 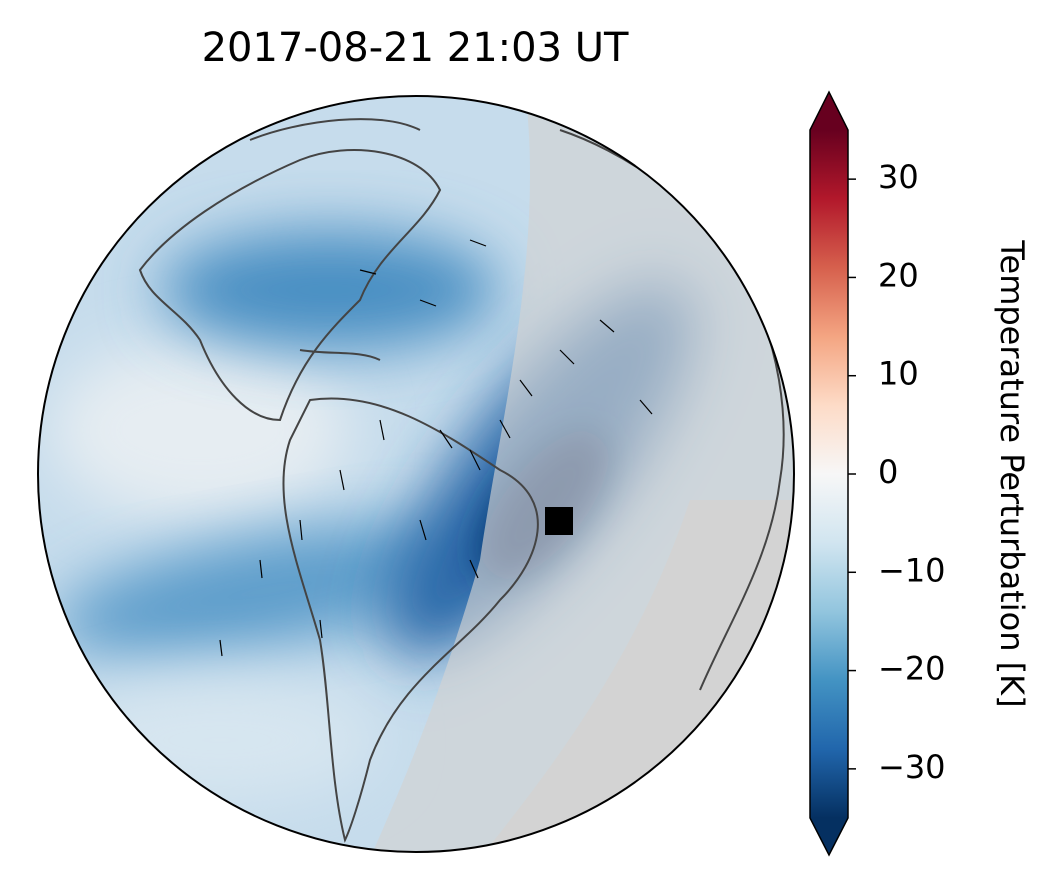 I want to click on colorbar-tick-label: −20, so click(x=912, y=669).